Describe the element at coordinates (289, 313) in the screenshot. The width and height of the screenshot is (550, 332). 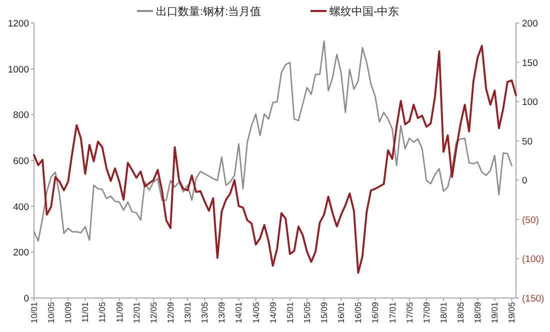
I see `x-tick-label: 15/01` at that location.